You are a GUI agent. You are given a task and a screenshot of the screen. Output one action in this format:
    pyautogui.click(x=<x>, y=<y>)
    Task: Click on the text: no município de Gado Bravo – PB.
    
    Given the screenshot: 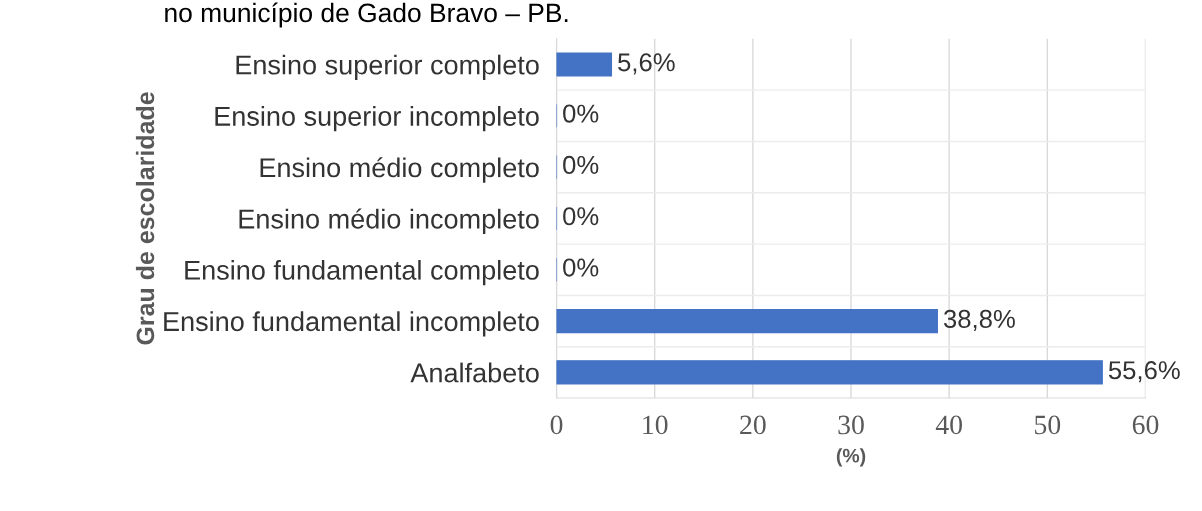 What is the action you would take?
    pyautogui.click(x=366, y=15)
    